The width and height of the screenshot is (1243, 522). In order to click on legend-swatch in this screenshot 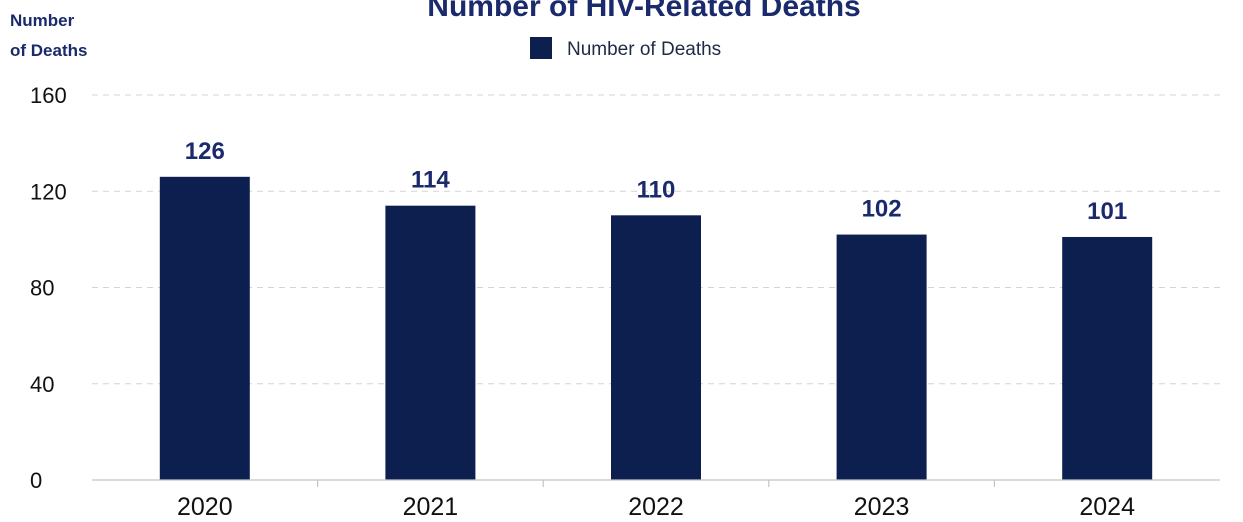, I will do `click(541, 48)`.